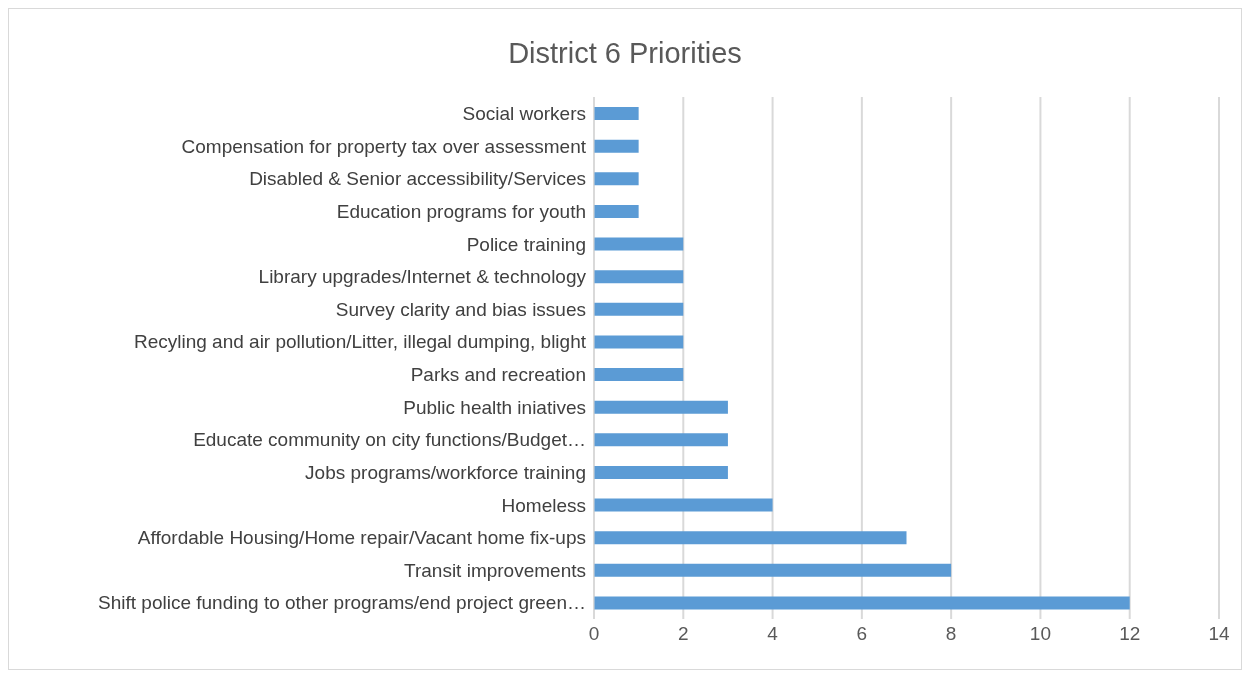 The image size is (1249, 677). Describe the element at coordinates (524, 114) in the screenshot. I see `y-tick-label: Social workers` at that location.